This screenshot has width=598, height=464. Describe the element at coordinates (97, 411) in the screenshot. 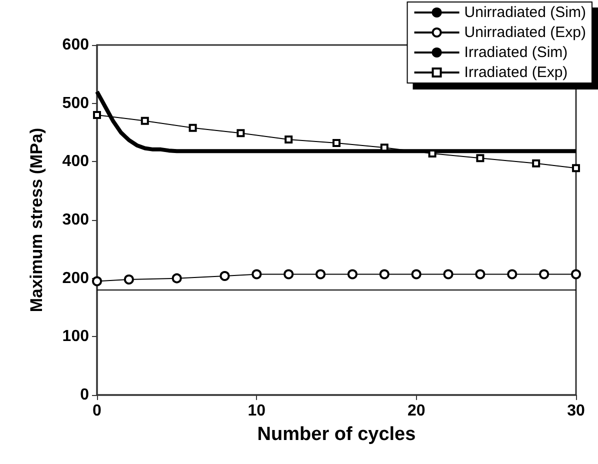

I see `x-tick-label: 0` at that location.